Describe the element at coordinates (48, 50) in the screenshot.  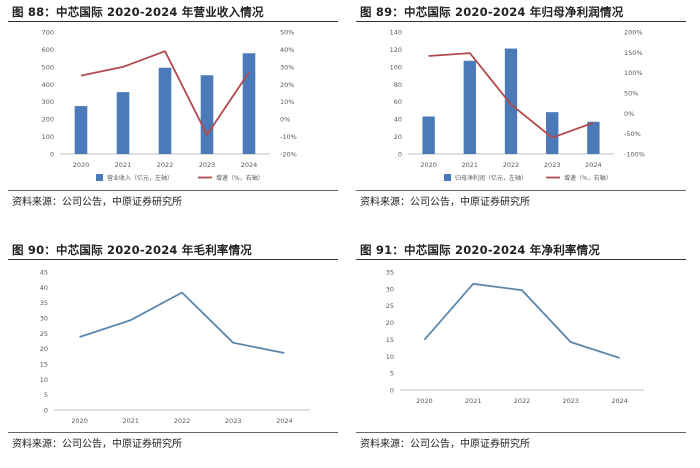
I see `y-tick-label-left: 600` at that location.